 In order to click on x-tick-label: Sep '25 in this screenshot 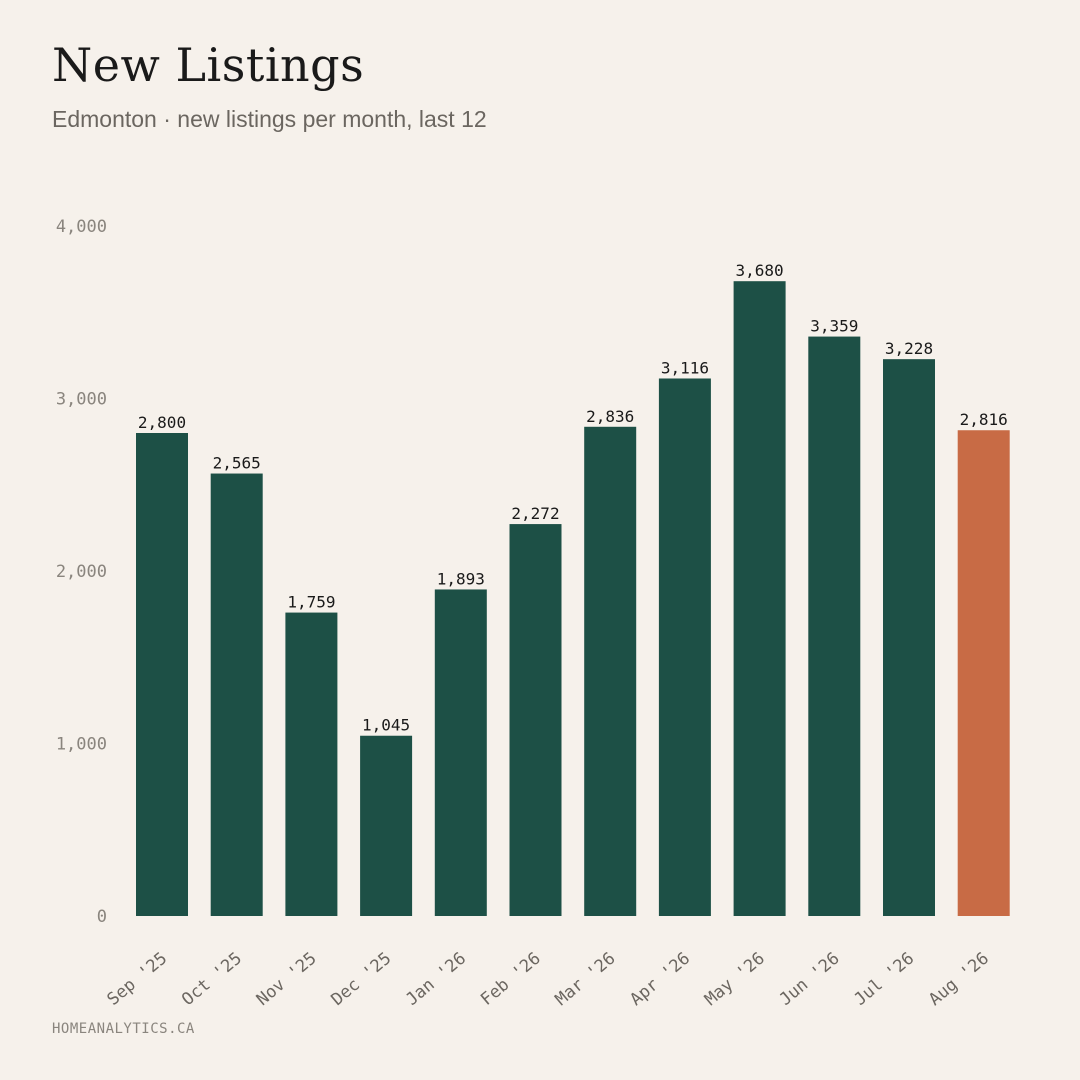, I will do `click(137, 979)`.